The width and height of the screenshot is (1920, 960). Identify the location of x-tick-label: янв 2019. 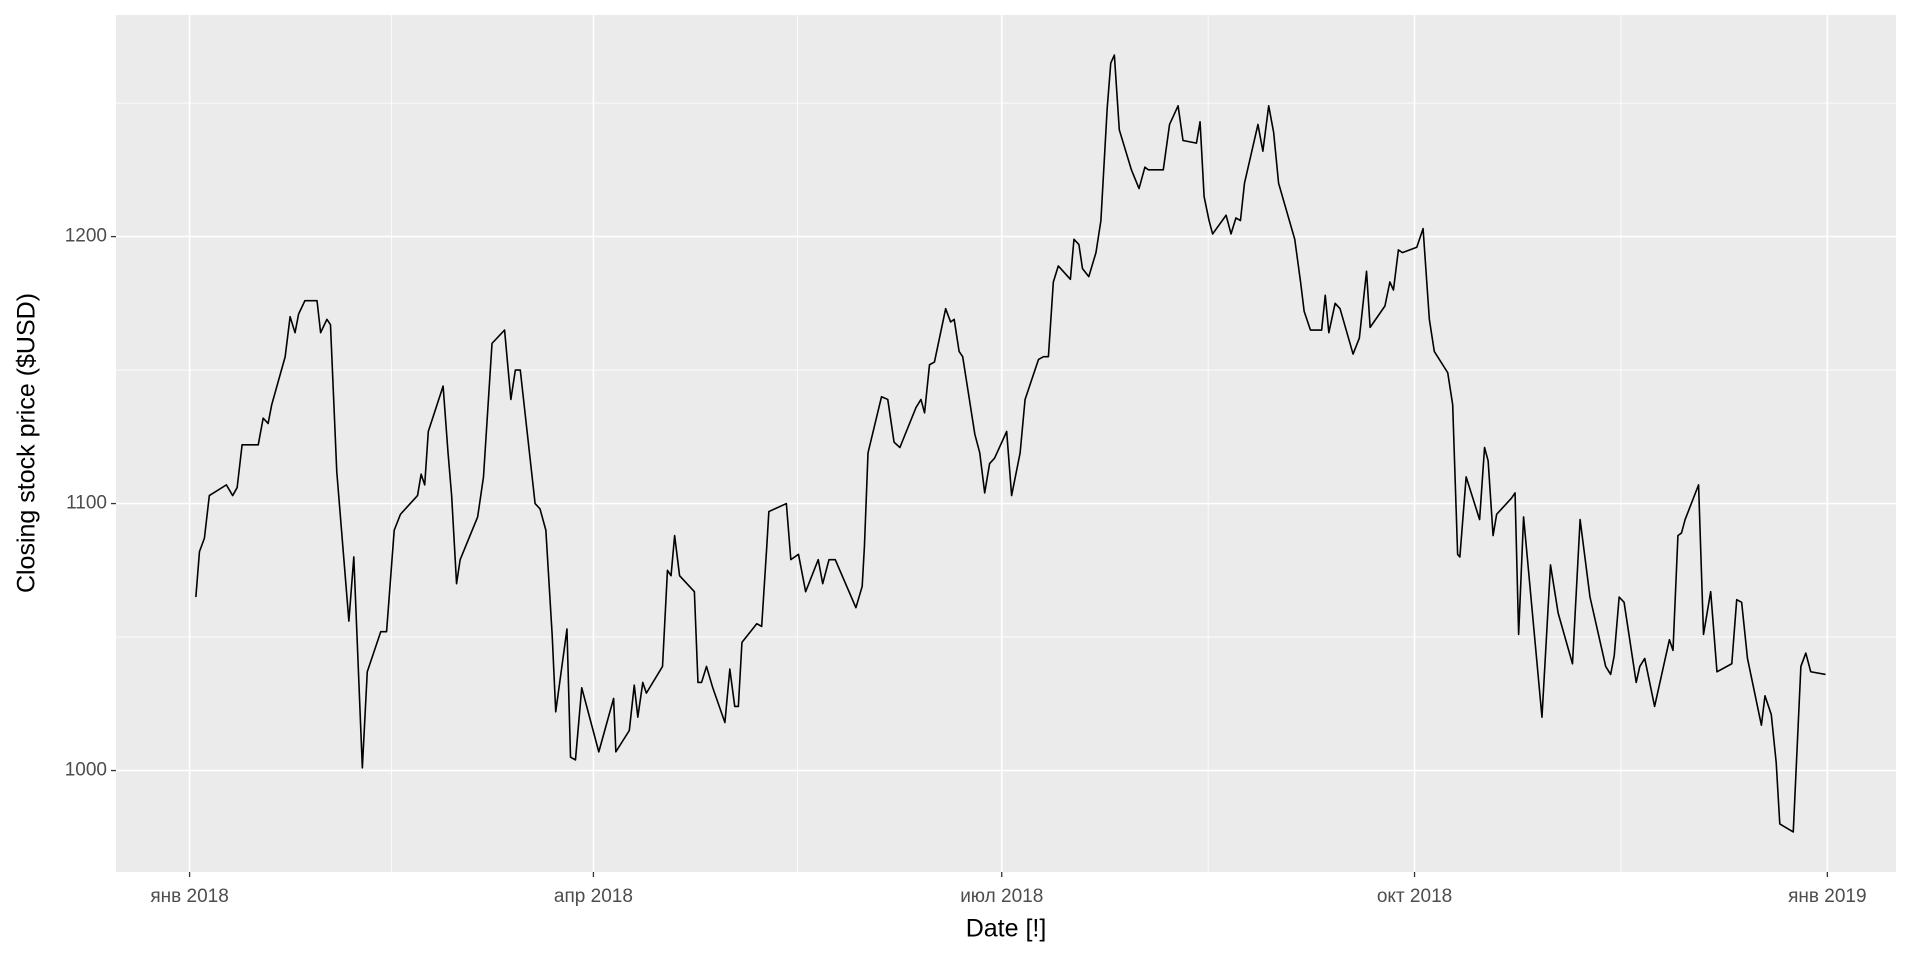
(1827, 896).